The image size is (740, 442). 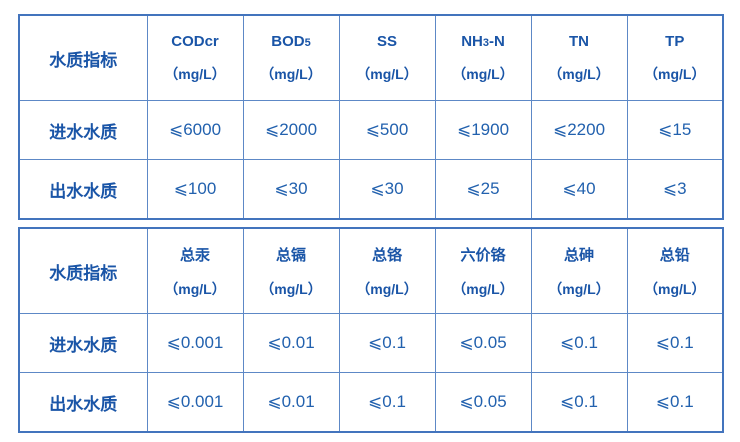 What do you see at coordinates (291, 130) in the screenshot?
I see `value-cell: ⩽2000` at bounding box center [291, 130].